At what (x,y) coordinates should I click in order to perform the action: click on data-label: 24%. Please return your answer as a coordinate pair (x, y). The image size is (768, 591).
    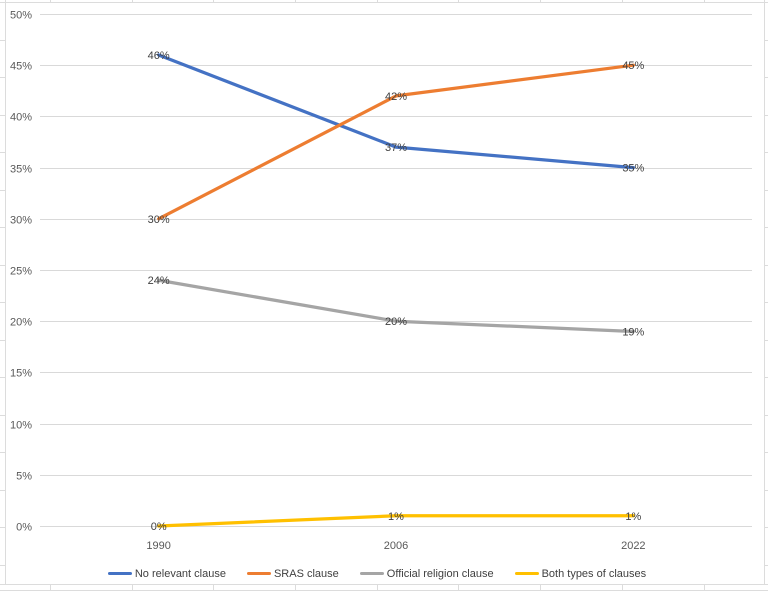
    Looking at the image, I should click on (159, 281).